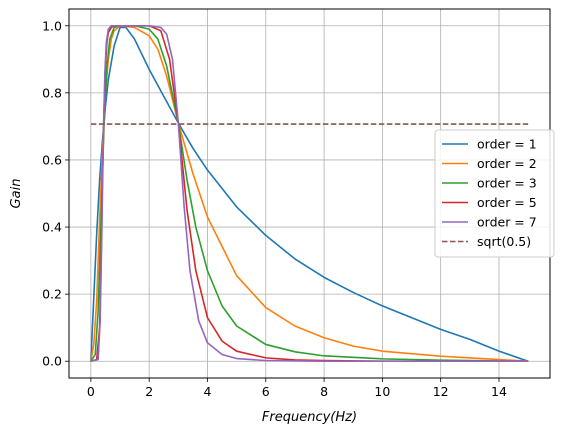  I want to click on legend-label: order = 2, so click(507, 163).